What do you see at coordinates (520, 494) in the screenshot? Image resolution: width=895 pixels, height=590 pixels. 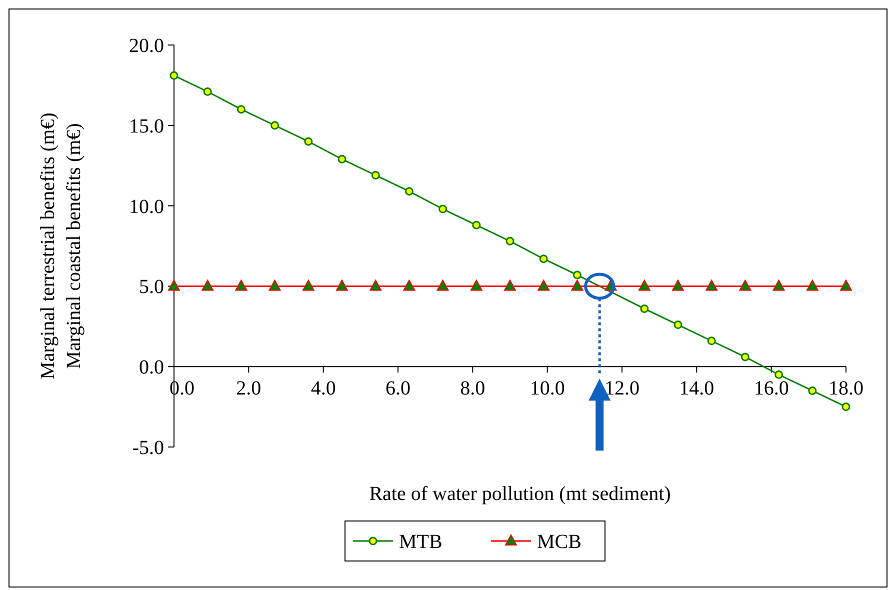 I see `x-axis-title: Rate of water pollution (mt sediment)` at bounding box center [520, 494].